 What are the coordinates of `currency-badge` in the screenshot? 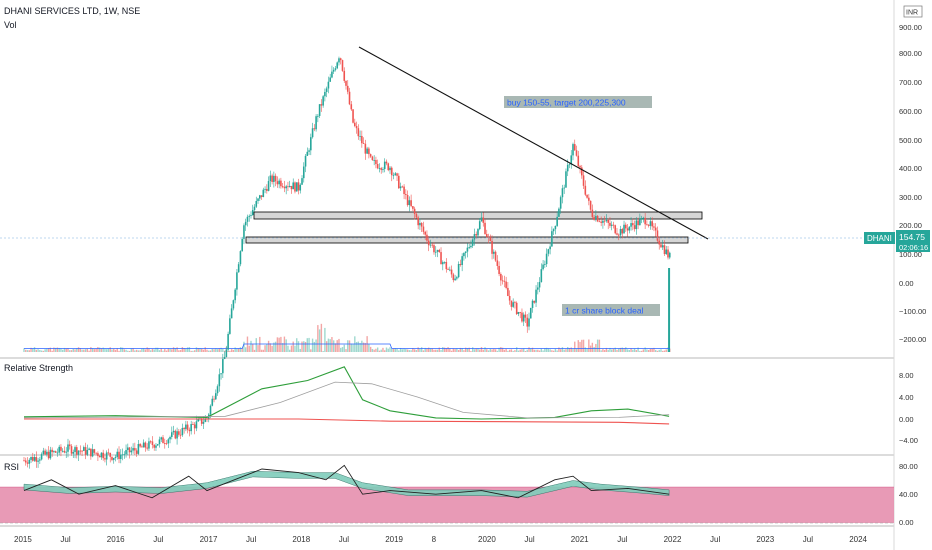 It's located at (913, 11).